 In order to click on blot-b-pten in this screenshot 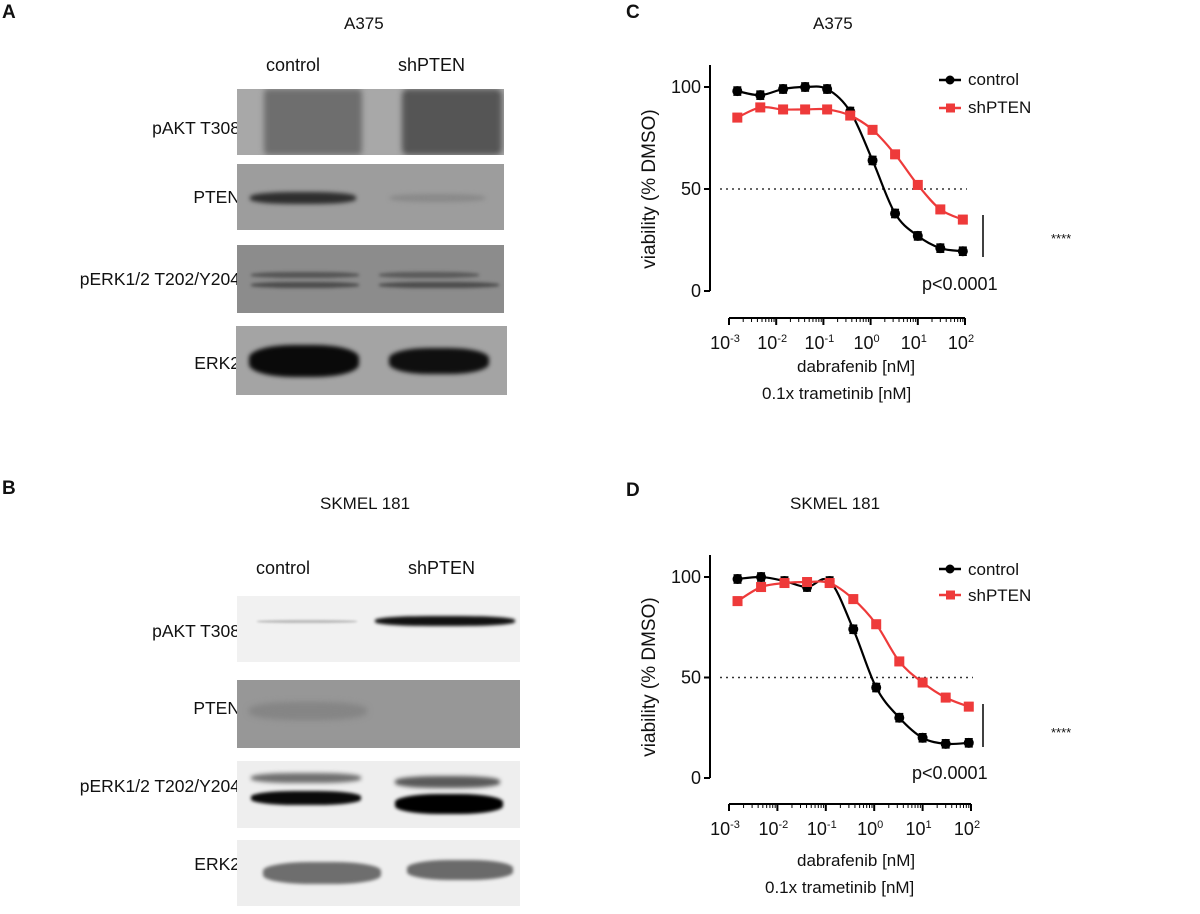, I will do `click(378, 714)`.